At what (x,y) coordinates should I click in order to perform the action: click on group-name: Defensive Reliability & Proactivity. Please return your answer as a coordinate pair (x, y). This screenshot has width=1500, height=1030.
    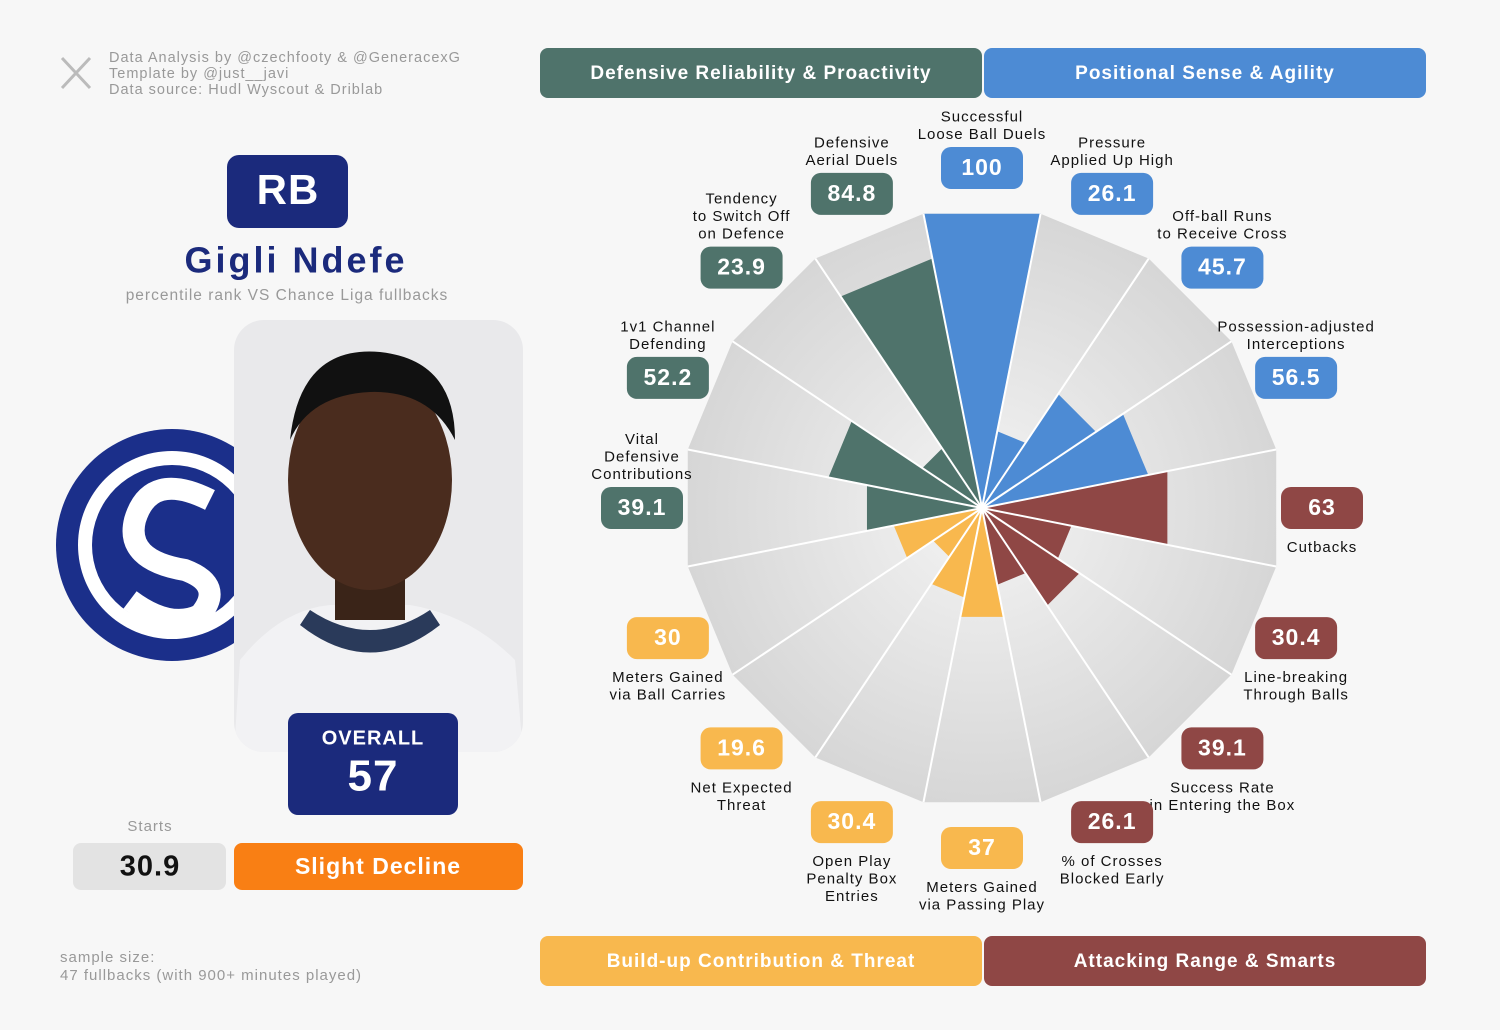
    Looking at the image, I should click on (760, 73).